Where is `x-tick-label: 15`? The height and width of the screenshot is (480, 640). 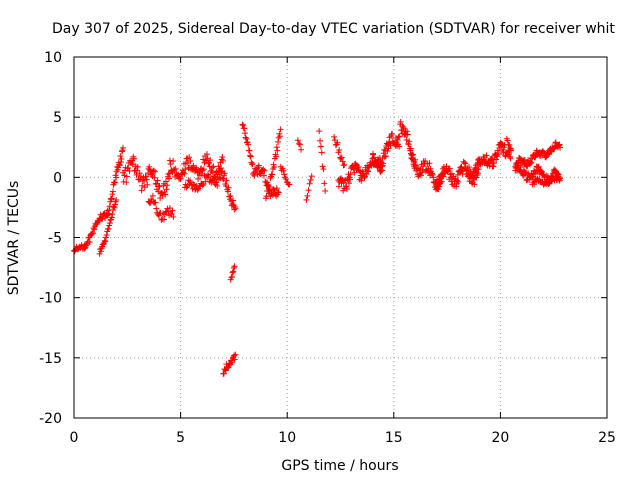 x-tick-label: 15 is located at coordinates (394, 438).